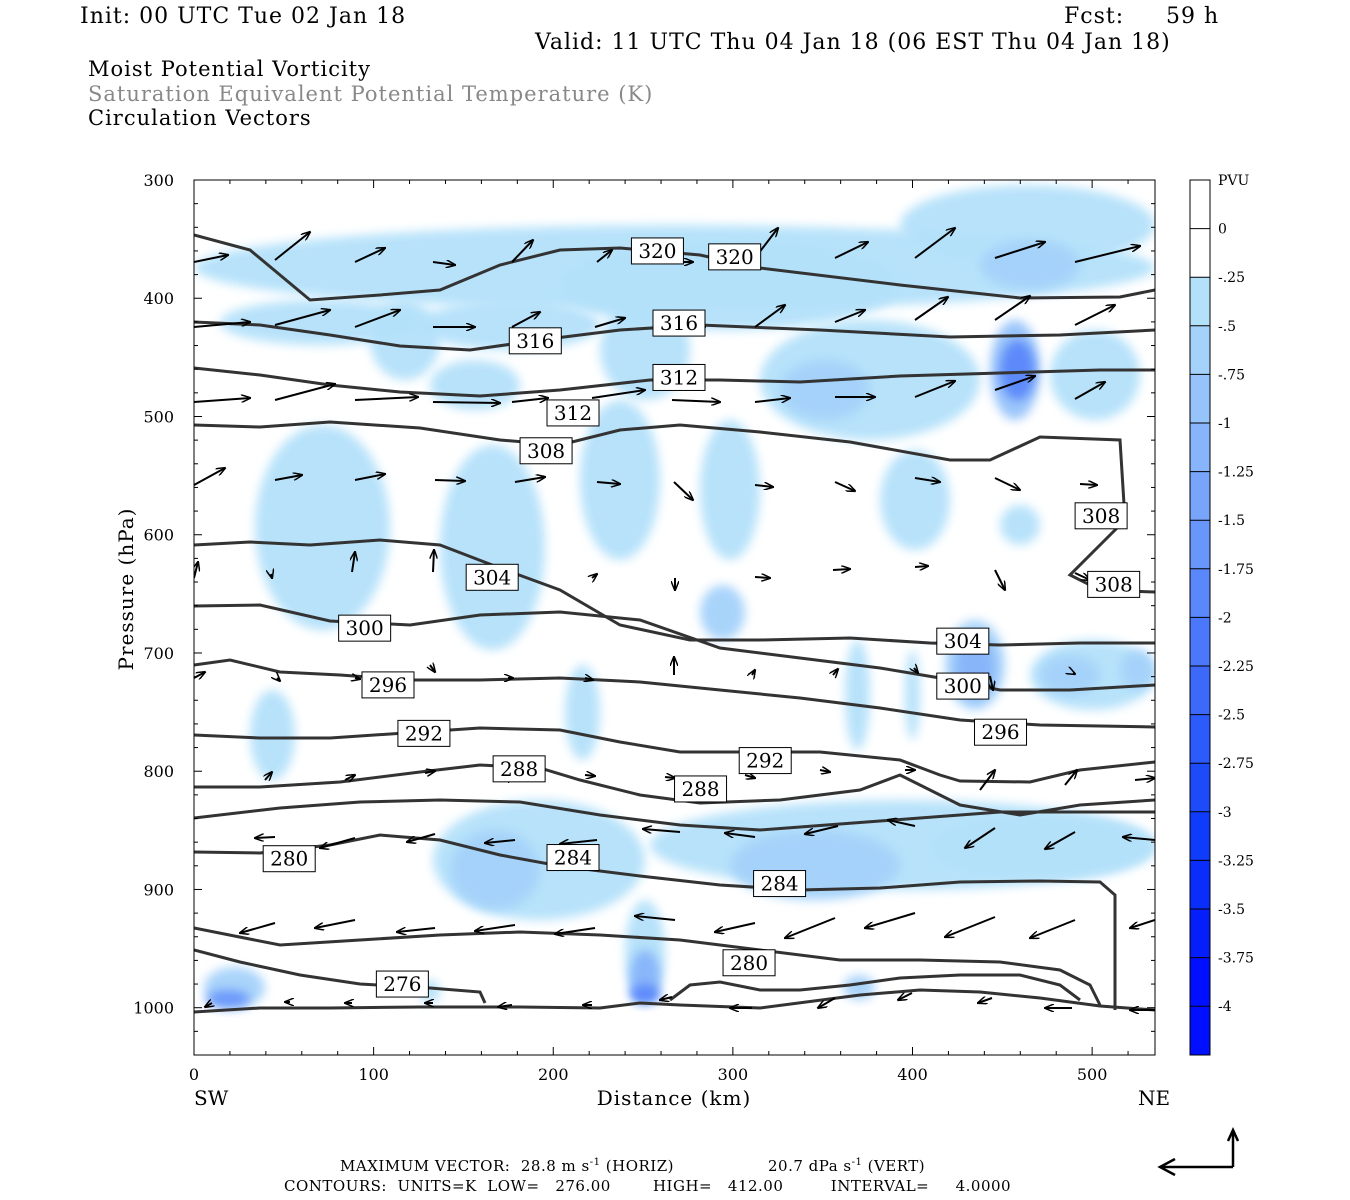 Image resolution: width=1350 pixels, height=1200 pixels. I want to click on contour-label: 292, so click(765, 761).